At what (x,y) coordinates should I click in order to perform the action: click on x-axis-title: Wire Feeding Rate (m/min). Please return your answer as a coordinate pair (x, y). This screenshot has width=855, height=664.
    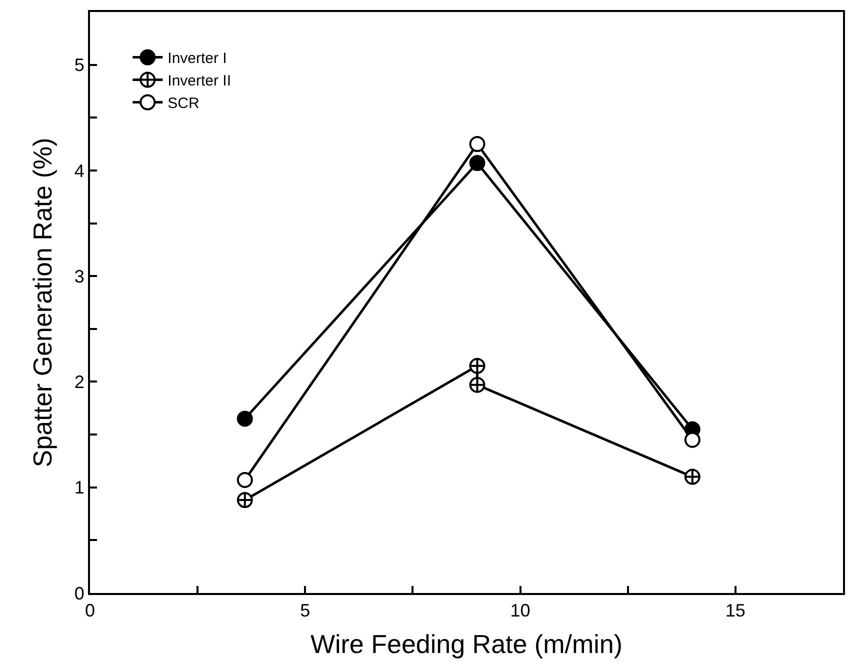
    Looking at the image, I should click on (466, 643).